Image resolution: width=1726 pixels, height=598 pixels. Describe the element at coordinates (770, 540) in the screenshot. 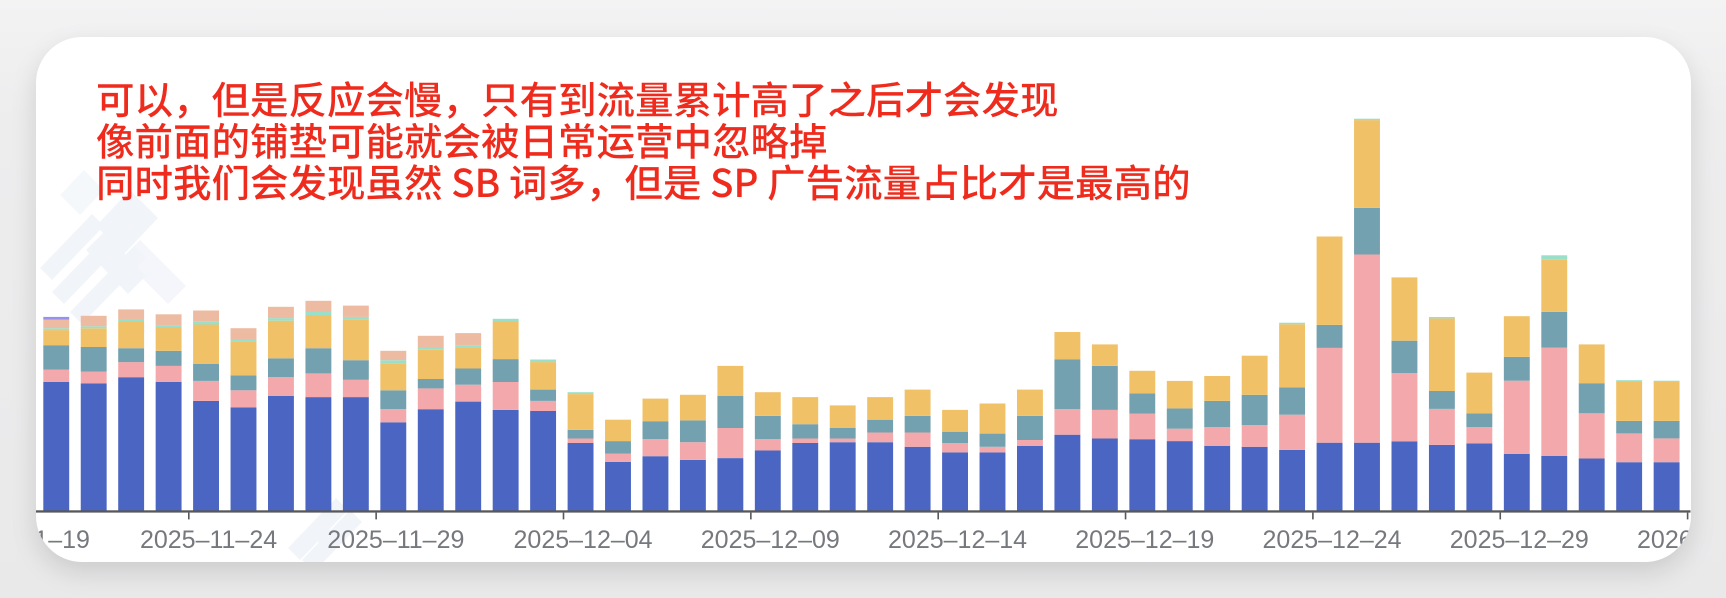

I see `svg-text: 2025–12–09` at that location.